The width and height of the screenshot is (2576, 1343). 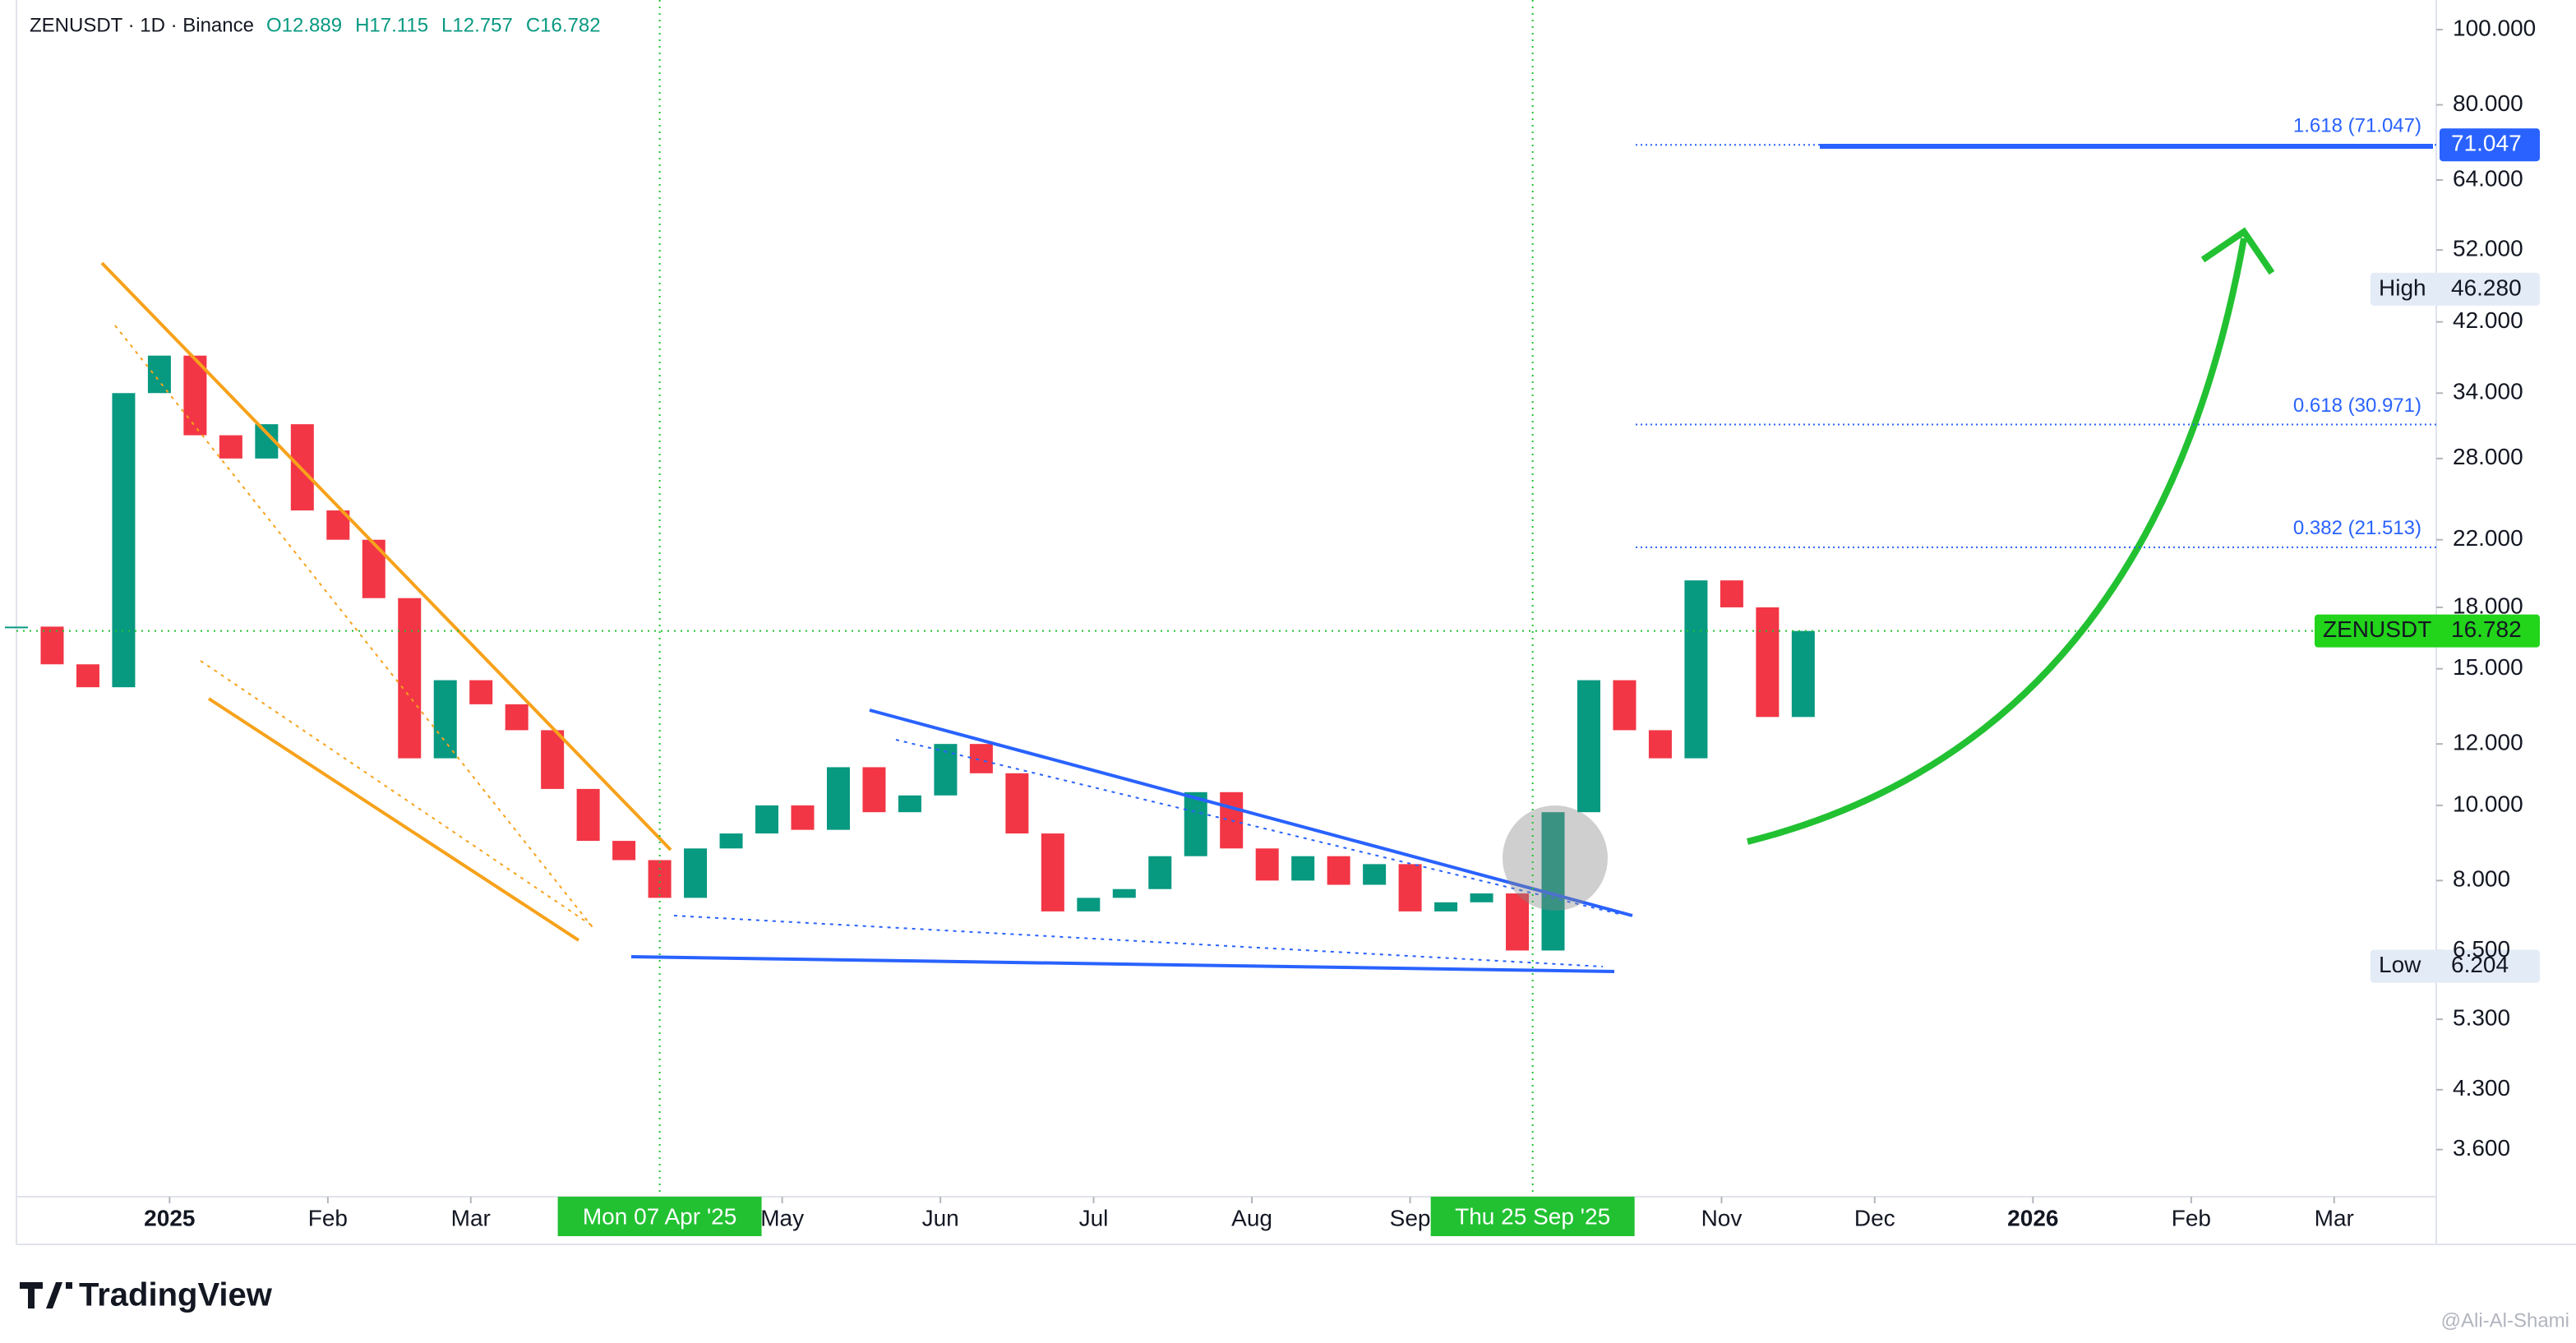 I want to click on y-tick-label: 5.300, so click(x=2481, y=1018).